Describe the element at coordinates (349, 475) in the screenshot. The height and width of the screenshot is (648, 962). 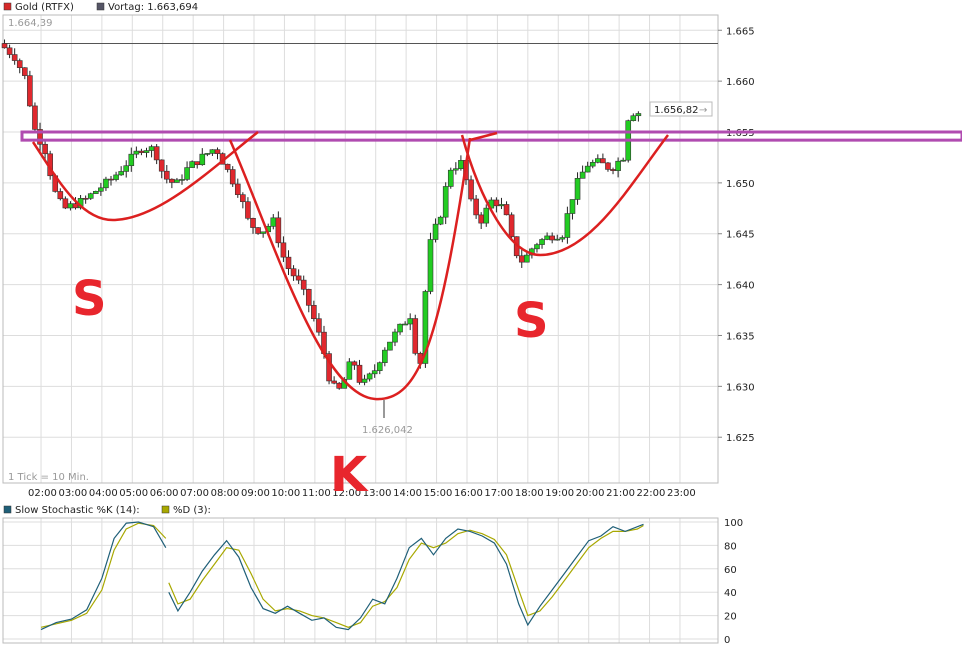
I see `annotation-head: K` at that location.